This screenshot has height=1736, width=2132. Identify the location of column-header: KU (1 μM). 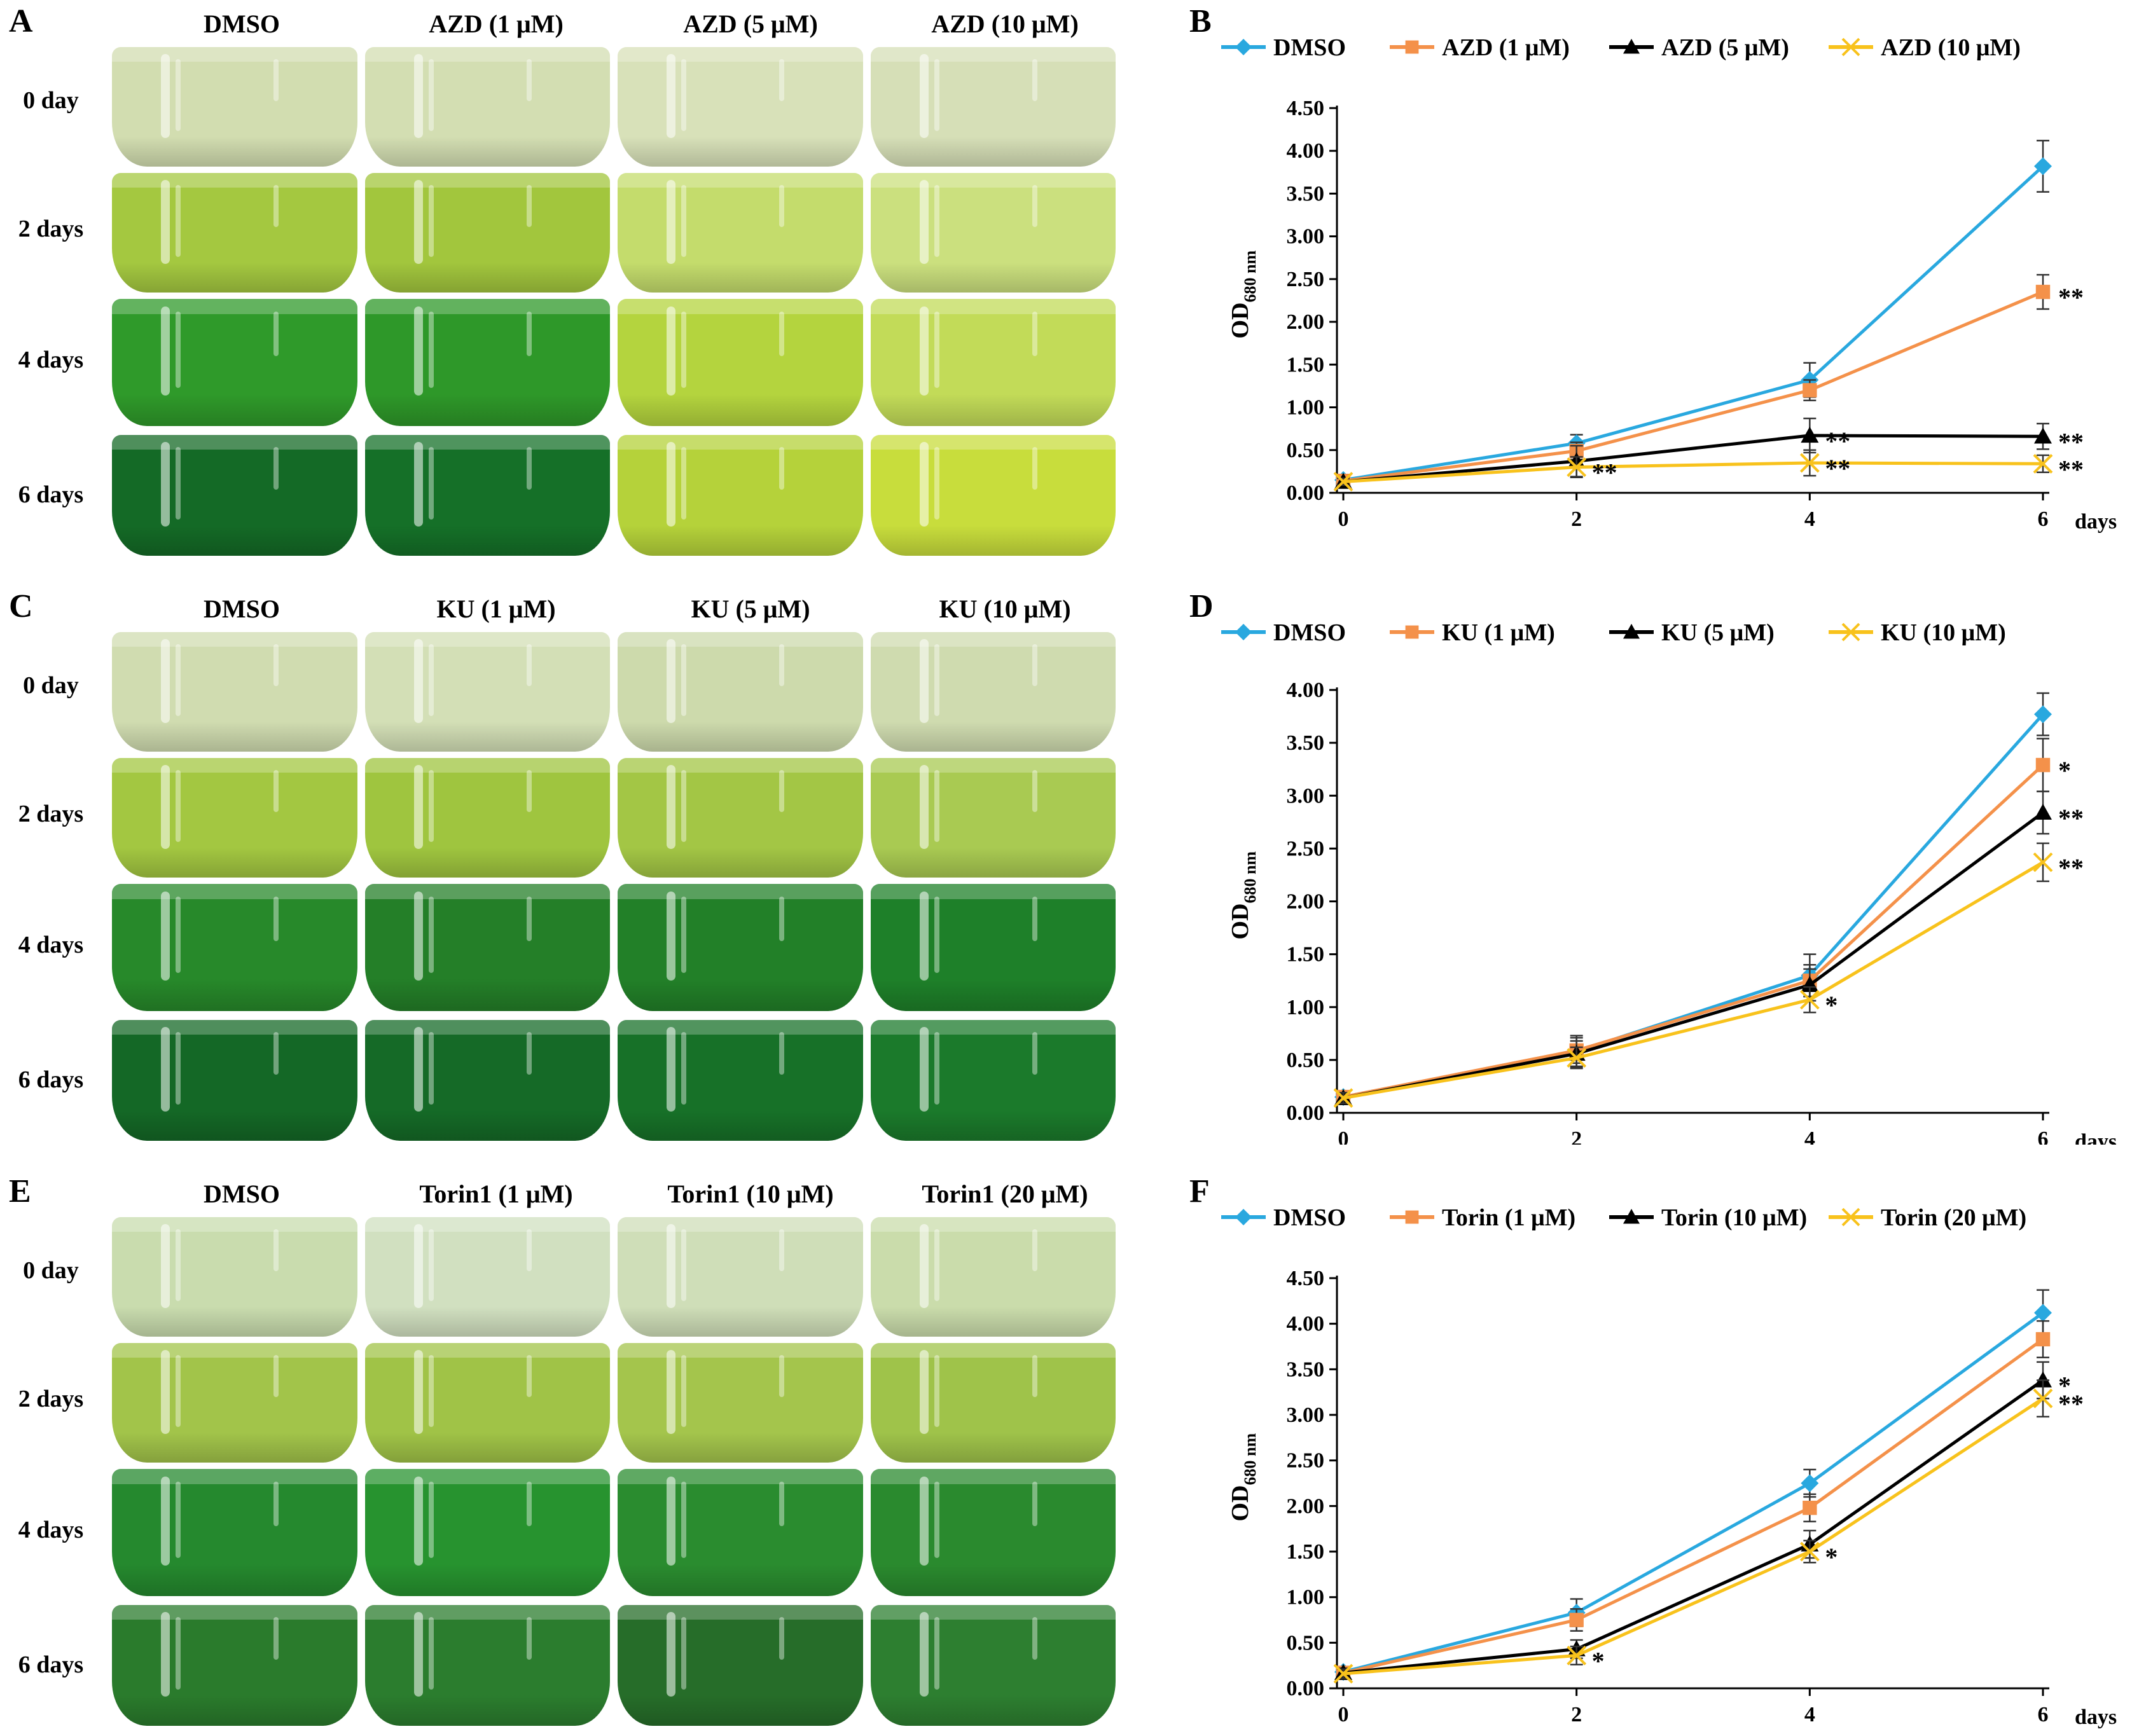
(496, 609).